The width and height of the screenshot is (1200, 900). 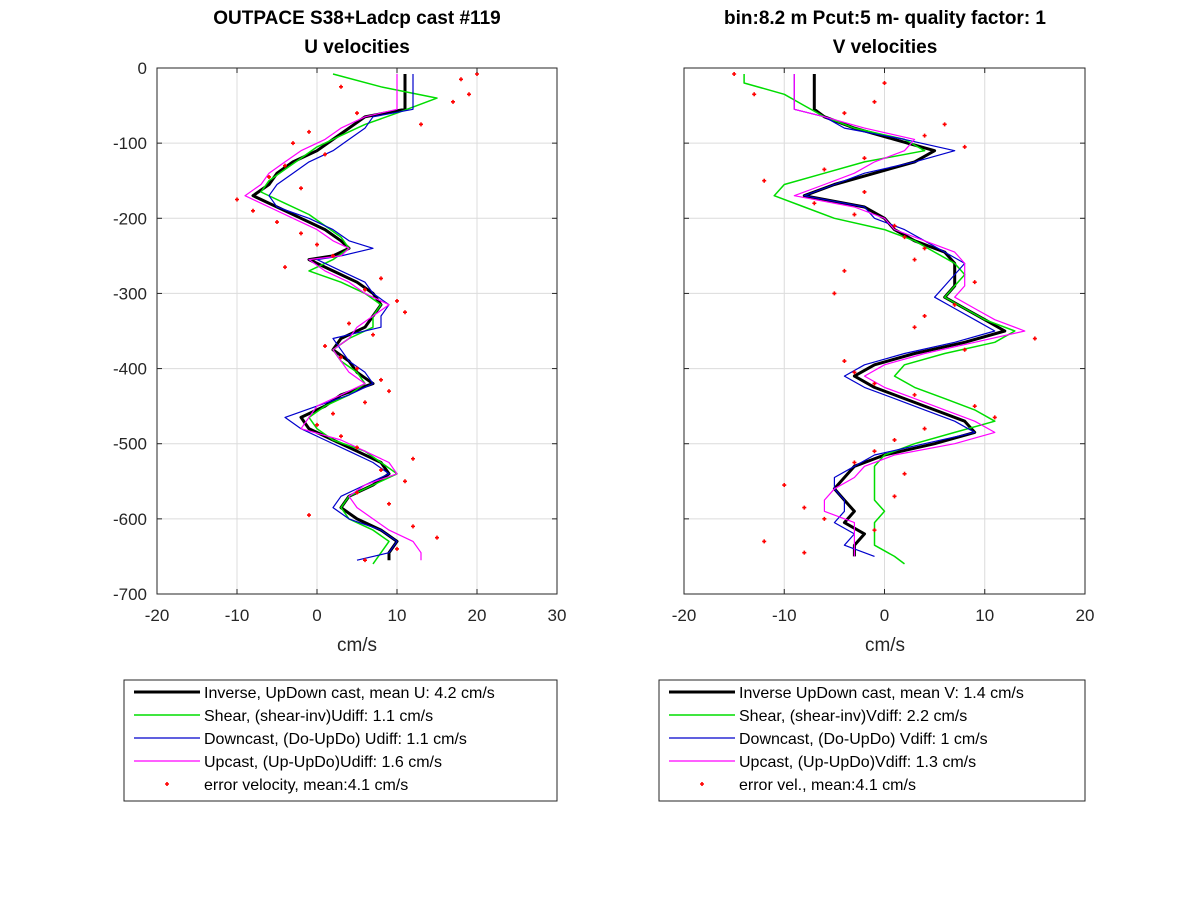 I want to click on u-xtick-label: 0, so click(x=316, y=615).